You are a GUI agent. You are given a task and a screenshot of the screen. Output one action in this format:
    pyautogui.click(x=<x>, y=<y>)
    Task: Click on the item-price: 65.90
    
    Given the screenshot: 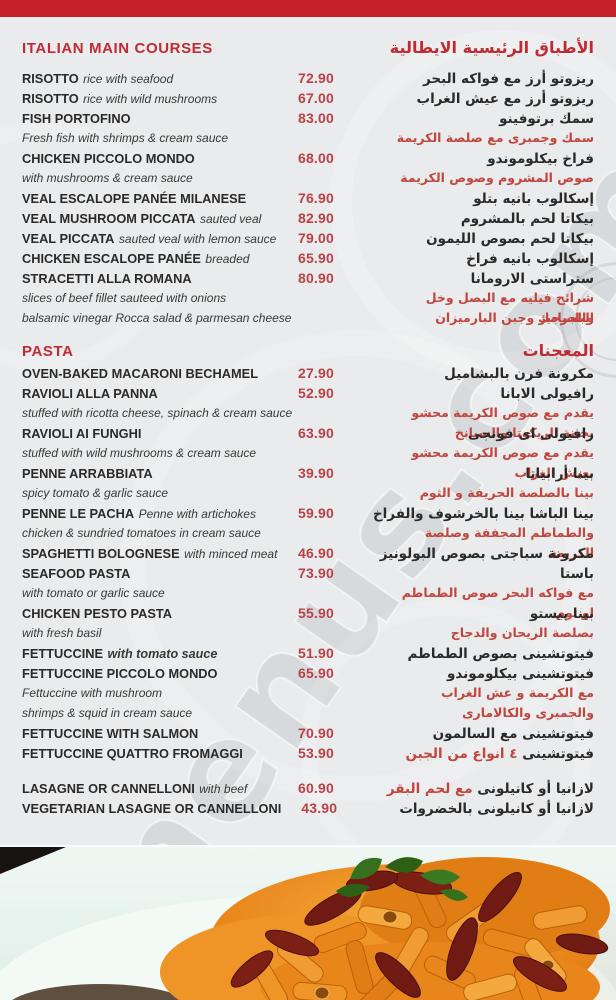 What is the action you would take?
    pyautogui.click(x=315, y=673)
    